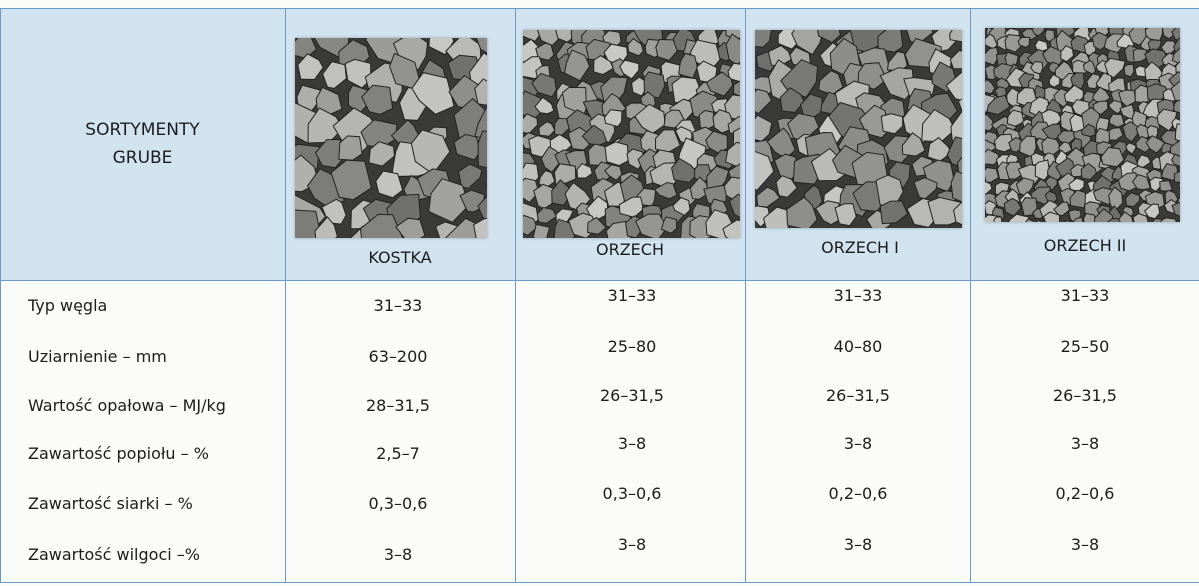 This screenshot has width=1199, height=586. Describe the element at coordinates (1085, 346) in the screenshot. I see `table-cell: 25–50` at that location.